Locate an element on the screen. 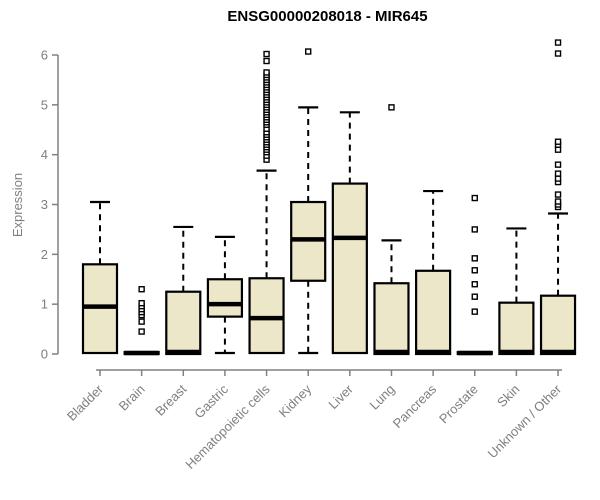 The width and height of the screenshot is (600, 500). box-skin is located at coordinates (516, 291).